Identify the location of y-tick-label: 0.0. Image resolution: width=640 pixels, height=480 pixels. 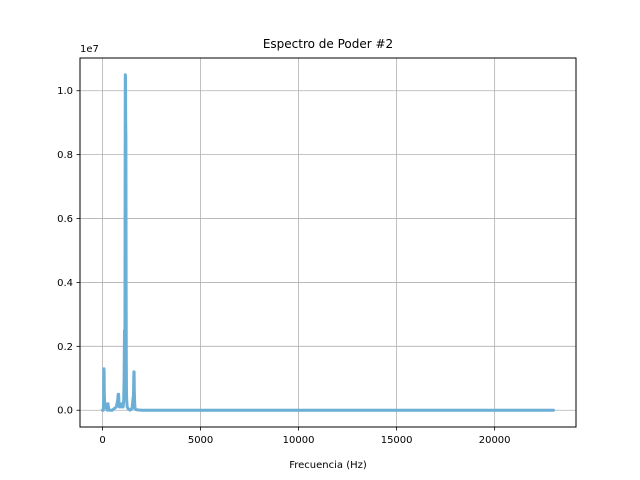
(65, 411).